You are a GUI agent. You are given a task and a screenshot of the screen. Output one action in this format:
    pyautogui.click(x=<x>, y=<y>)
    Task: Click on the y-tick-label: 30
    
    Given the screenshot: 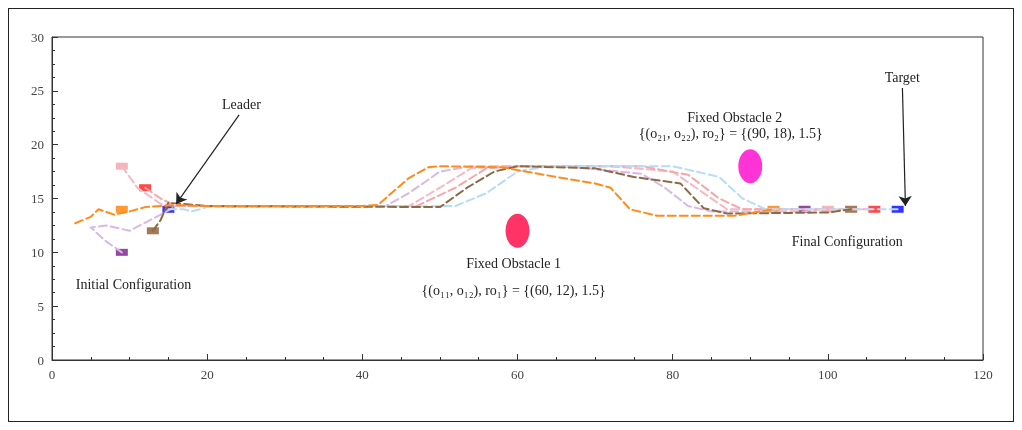 What is the action you would take?
    pyautogui.click(x=37, y=37)
    